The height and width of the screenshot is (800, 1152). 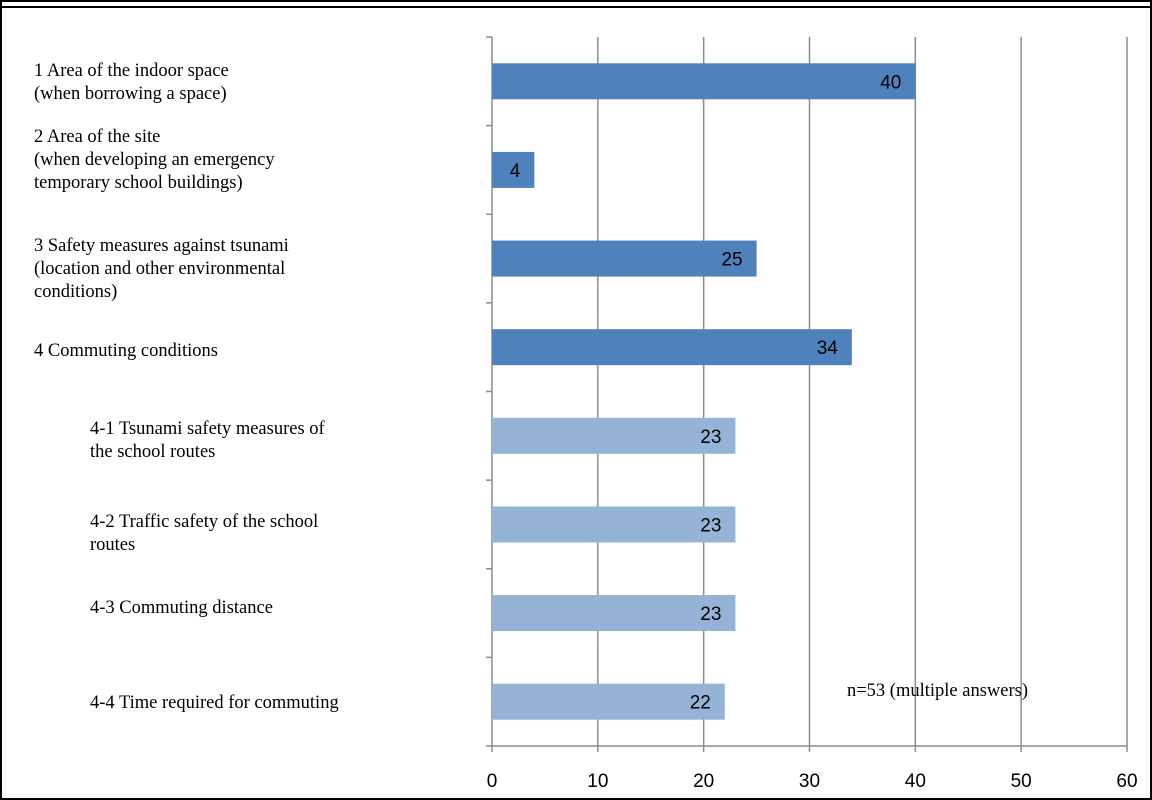 What do you see at coordinates (204, 533) in the screenshot?
I see `category-label-6: 4-2 Traffic safety of the school routes` at bounding box center [204, 533].